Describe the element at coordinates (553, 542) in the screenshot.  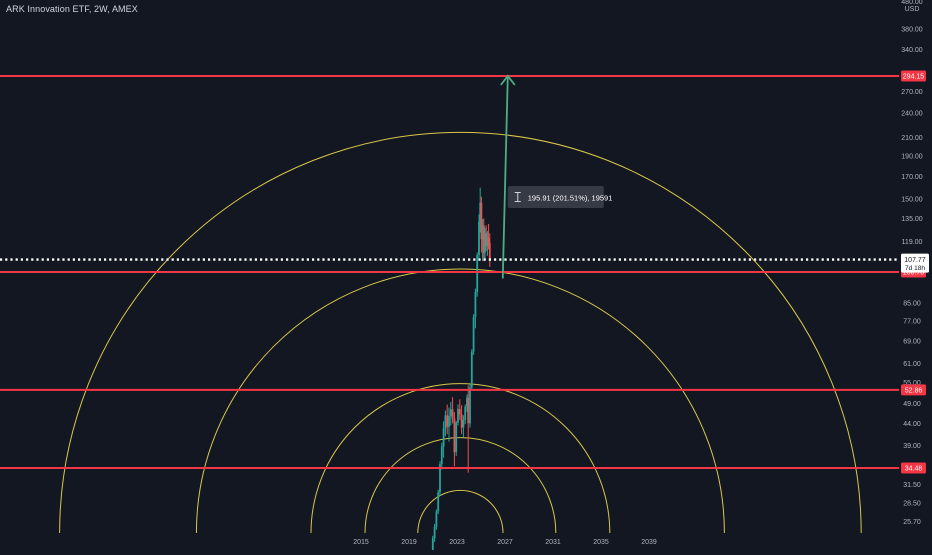
I see `time-tick-label: 2031` at that location.